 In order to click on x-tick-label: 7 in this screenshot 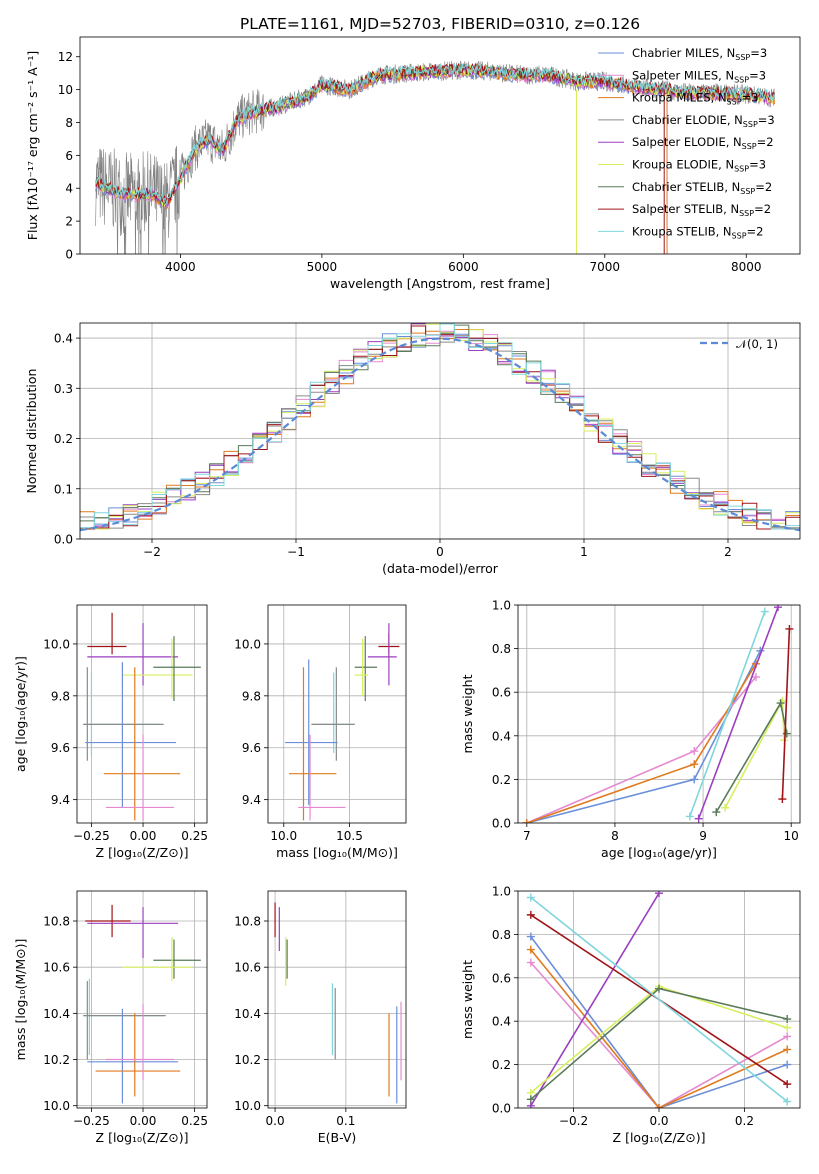, I will do `click(527, 836)`.